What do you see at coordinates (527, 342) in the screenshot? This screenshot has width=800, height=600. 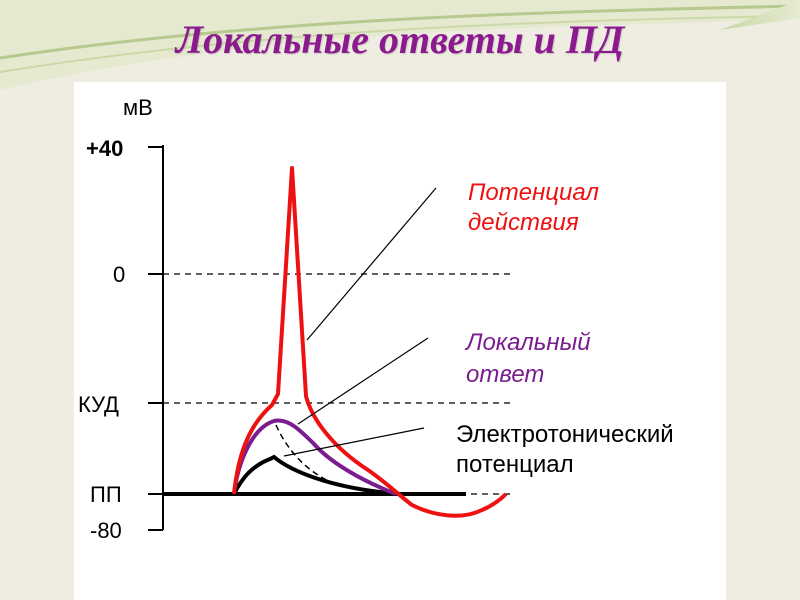 I see `local-response-label-line1: Локальный` at bounding box center [527, 342].